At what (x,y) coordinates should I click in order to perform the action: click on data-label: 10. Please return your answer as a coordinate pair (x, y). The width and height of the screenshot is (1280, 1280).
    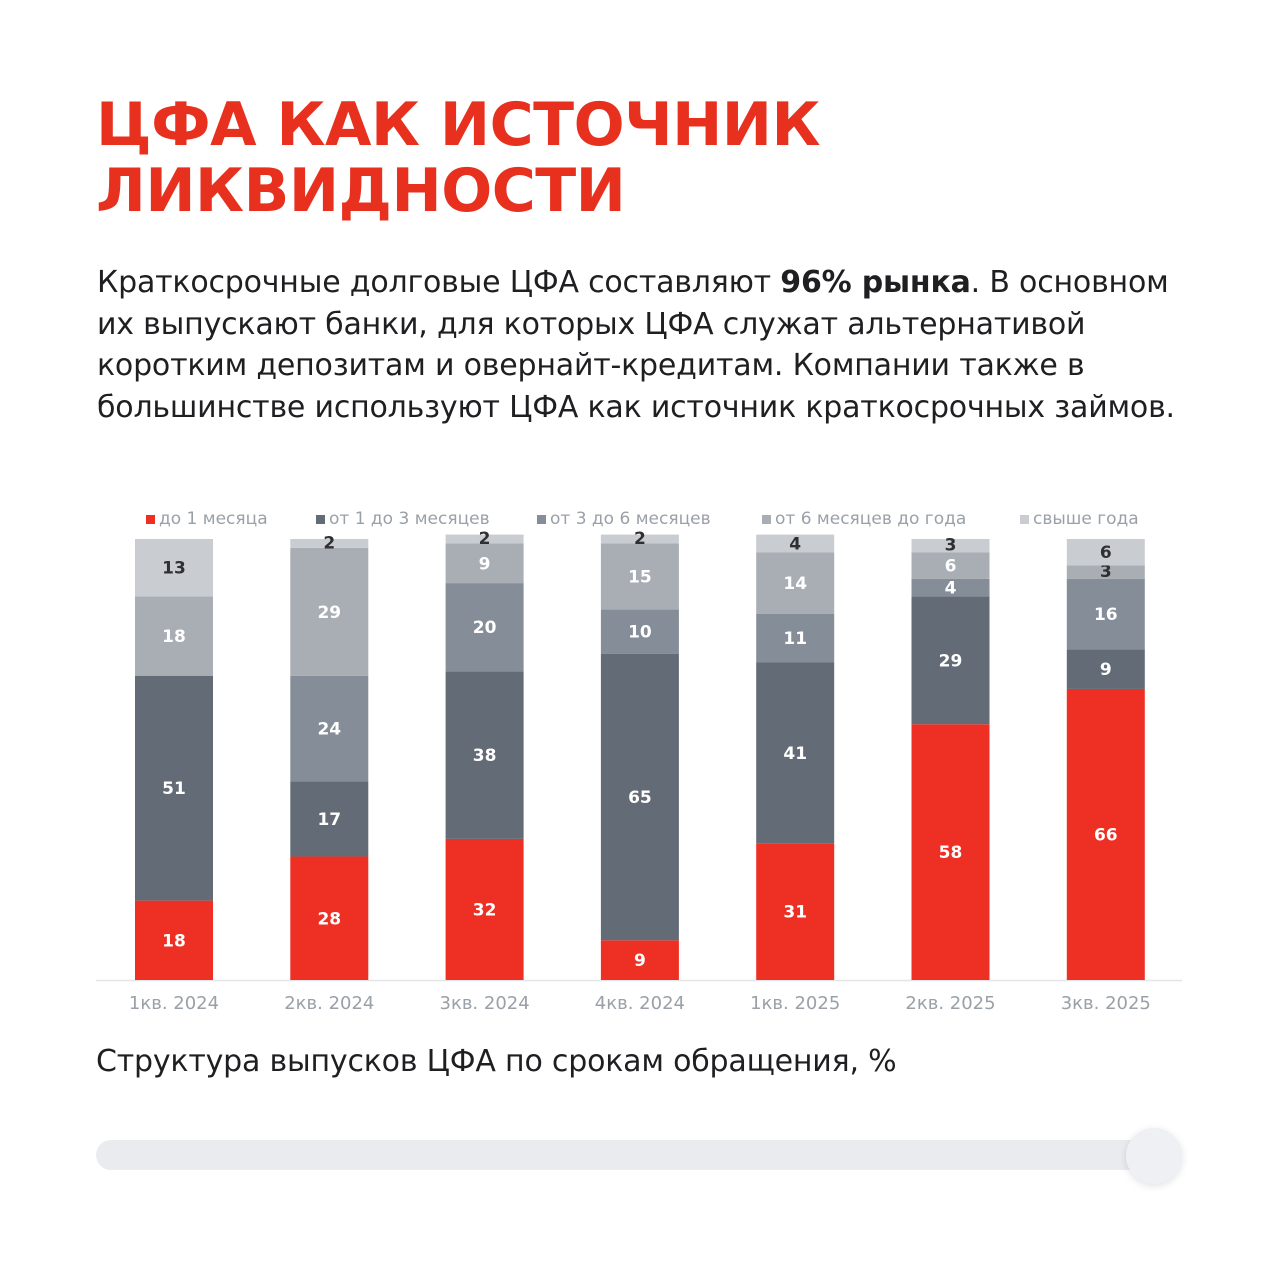
    Looking at the image, I should click on (640, 633).